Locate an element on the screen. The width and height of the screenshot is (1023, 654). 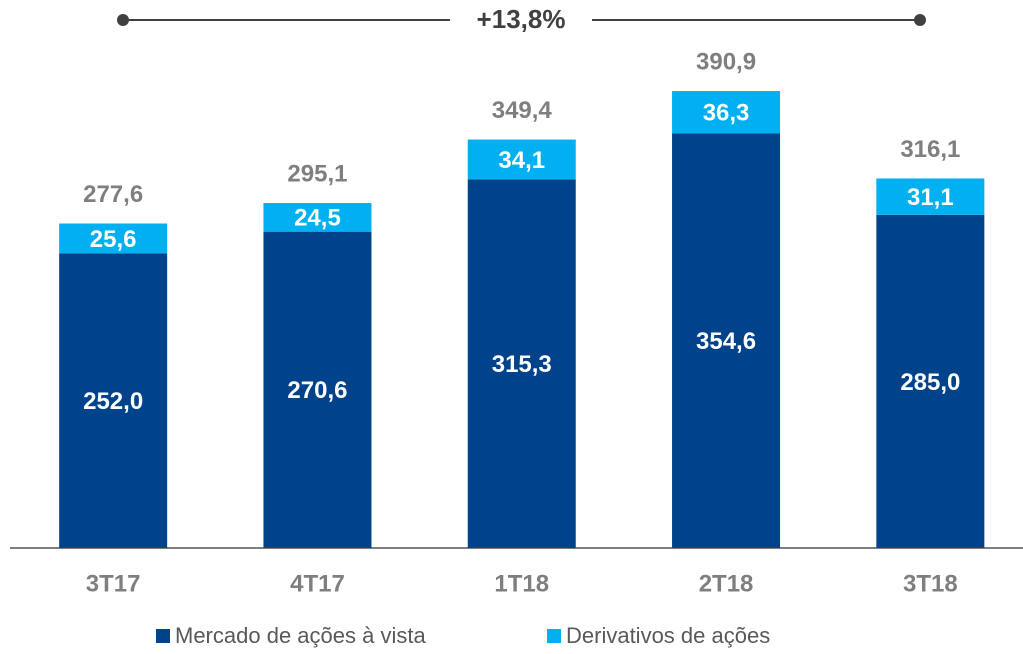
data-label: 36,3 is located at coordinates (726, 113).